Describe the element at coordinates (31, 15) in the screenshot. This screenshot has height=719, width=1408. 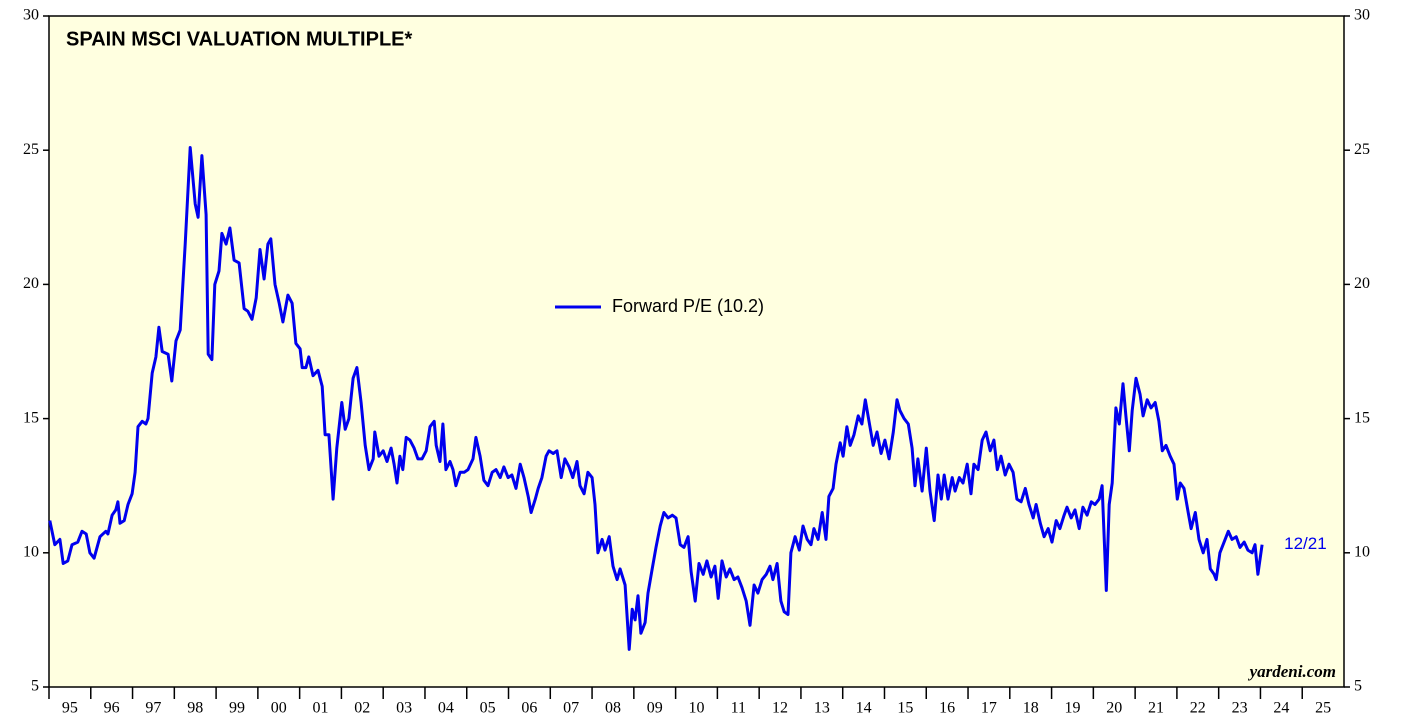
I see `y-tick-label: 30` at that location.